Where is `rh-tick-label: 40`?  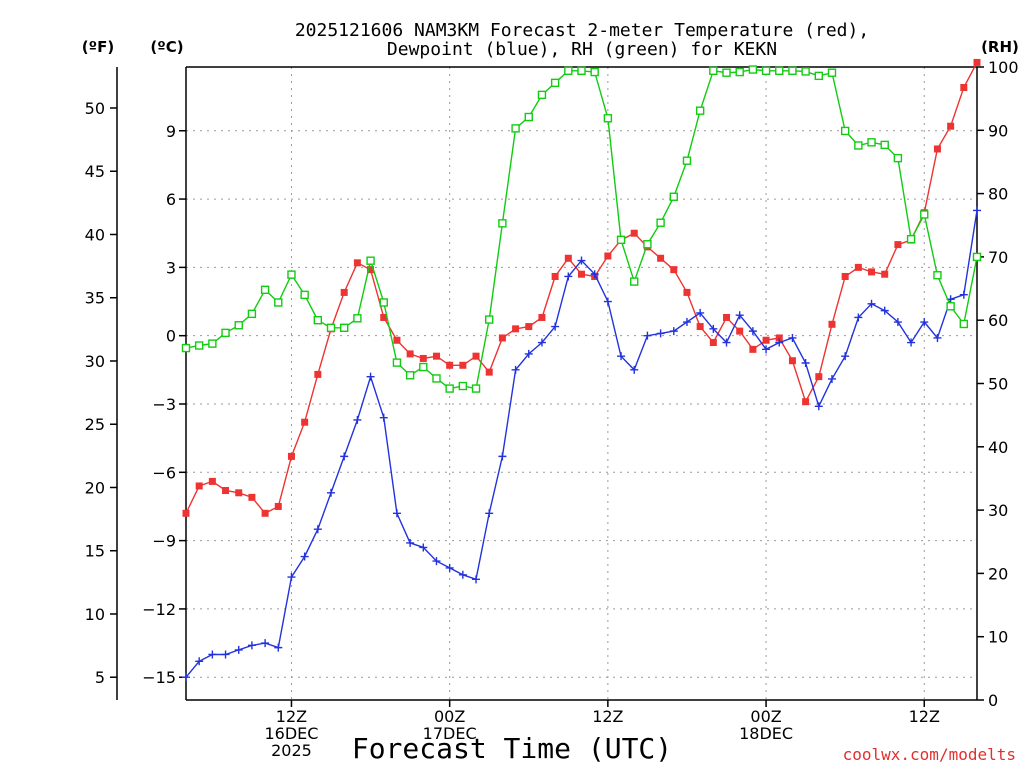 rh-tick-label: 40 is located at coordinates (998, 447).